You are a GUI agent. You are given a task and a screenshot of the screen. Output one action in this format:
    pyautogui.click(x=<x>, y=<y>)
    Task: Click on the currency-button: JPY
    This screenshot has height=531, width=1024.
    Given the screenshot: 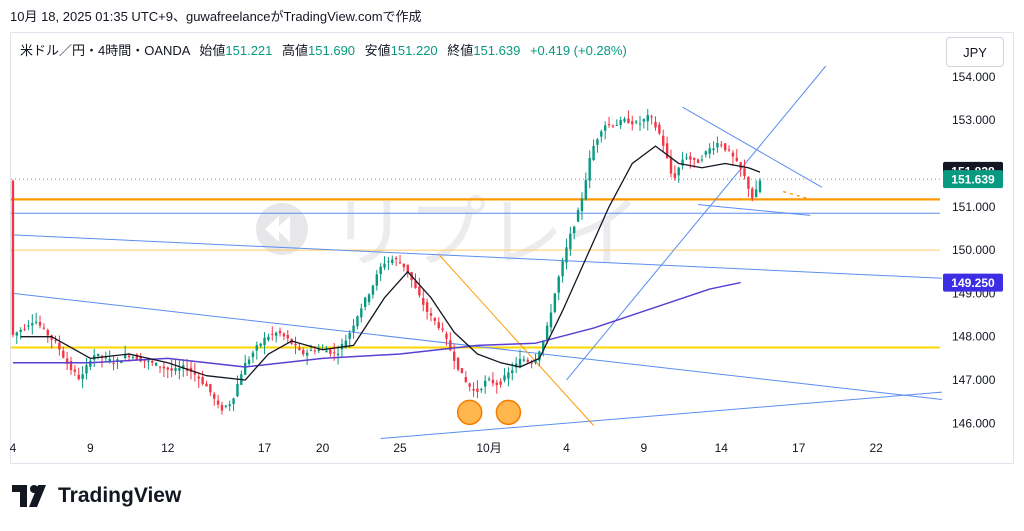 What is the action you would take?
    pyautogui.click(x=975, y=52)
    